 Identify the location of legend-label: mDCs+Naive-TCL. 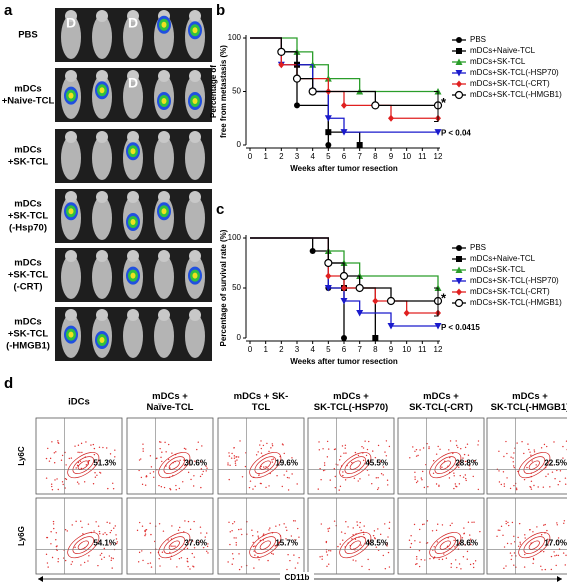
(503, 50).